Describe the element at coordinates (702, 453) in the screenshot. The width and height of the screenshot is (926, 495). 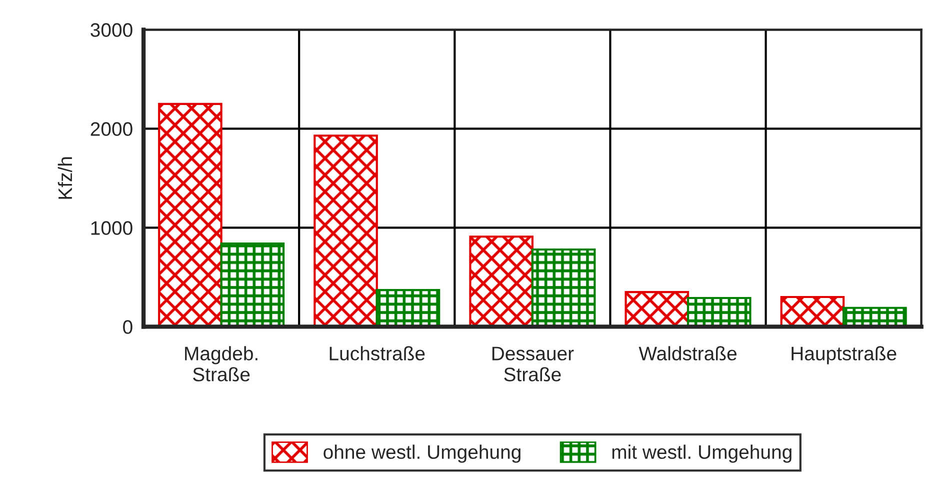
I see `legend-label: mit westl. Umgehung` at that location.